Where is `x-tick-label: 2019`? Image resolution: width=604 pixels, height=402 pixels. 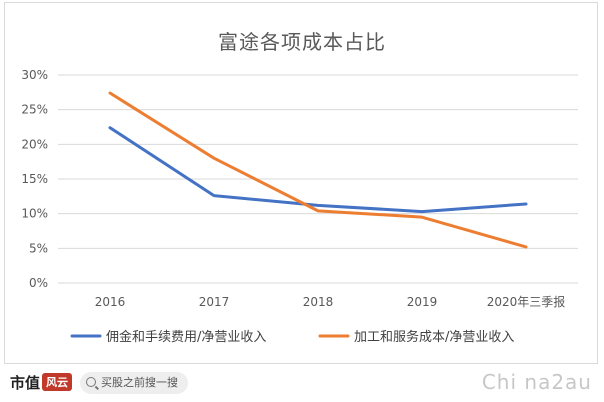 x-tick-label: 2019 is located at coordinates (422, 302).